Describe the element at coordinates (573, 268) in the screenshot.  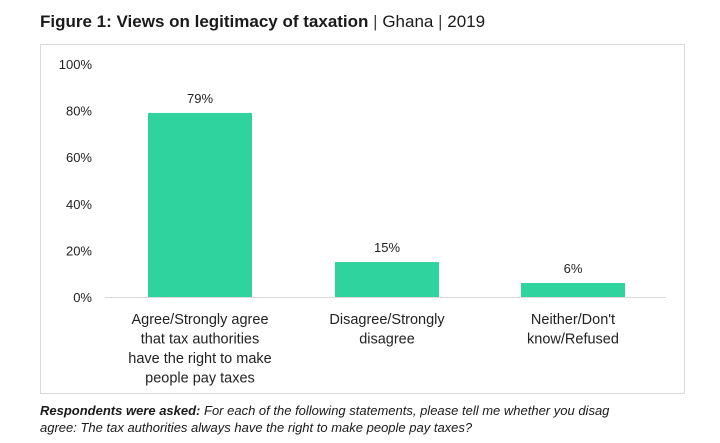
I see `data-label: 6%` at that location.